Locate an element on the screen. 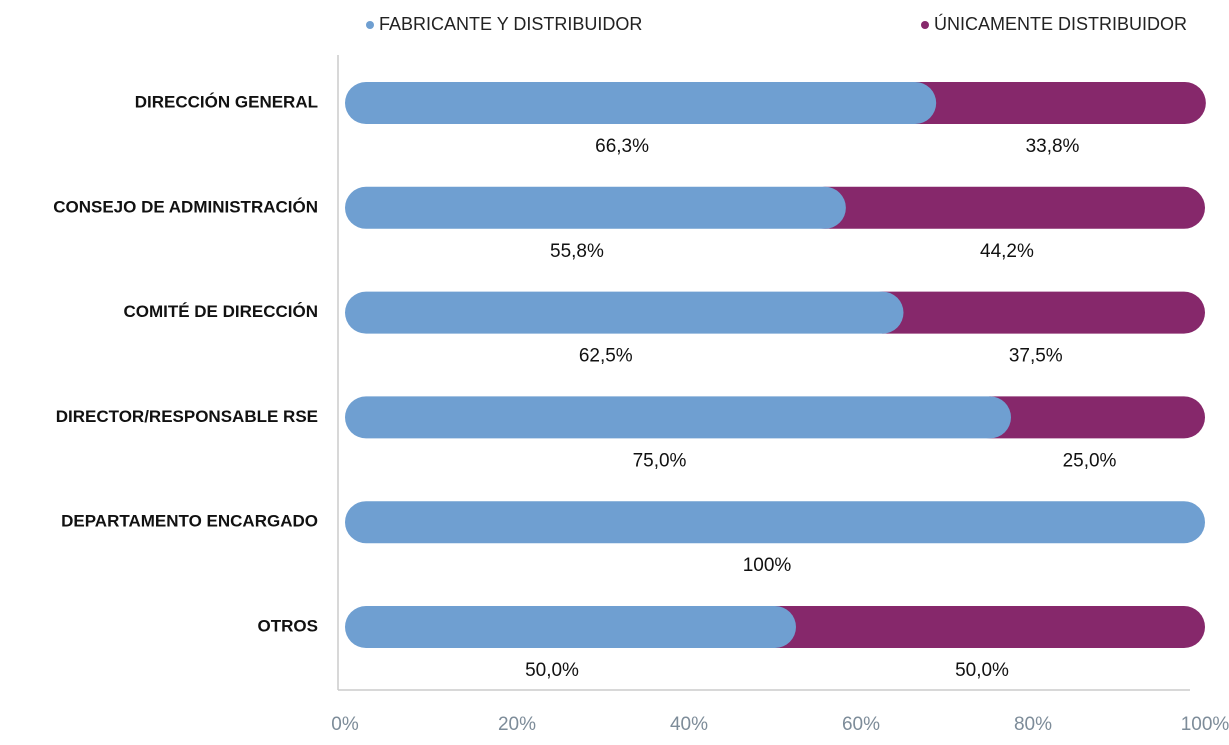 This screenshot has height=745, width=1229. x-tick-label: 60% is located at coordinates (861, 724).